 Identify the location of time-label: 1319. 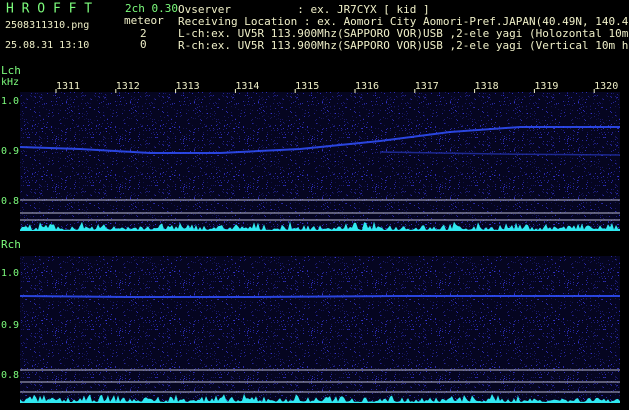
(546, 86).